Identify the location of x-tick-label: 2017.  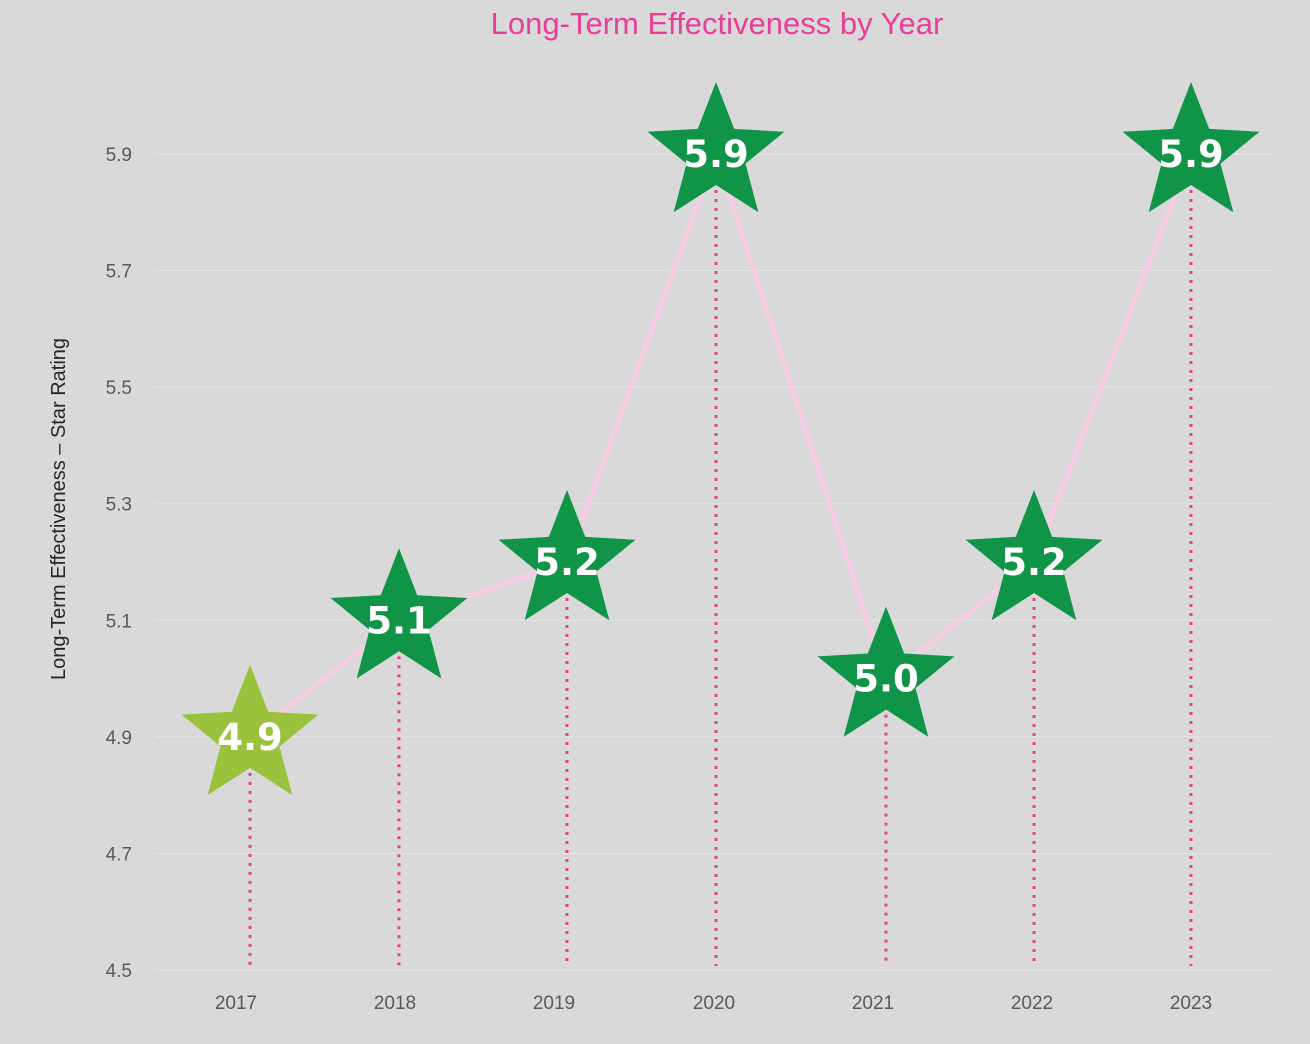
(236, 1003).